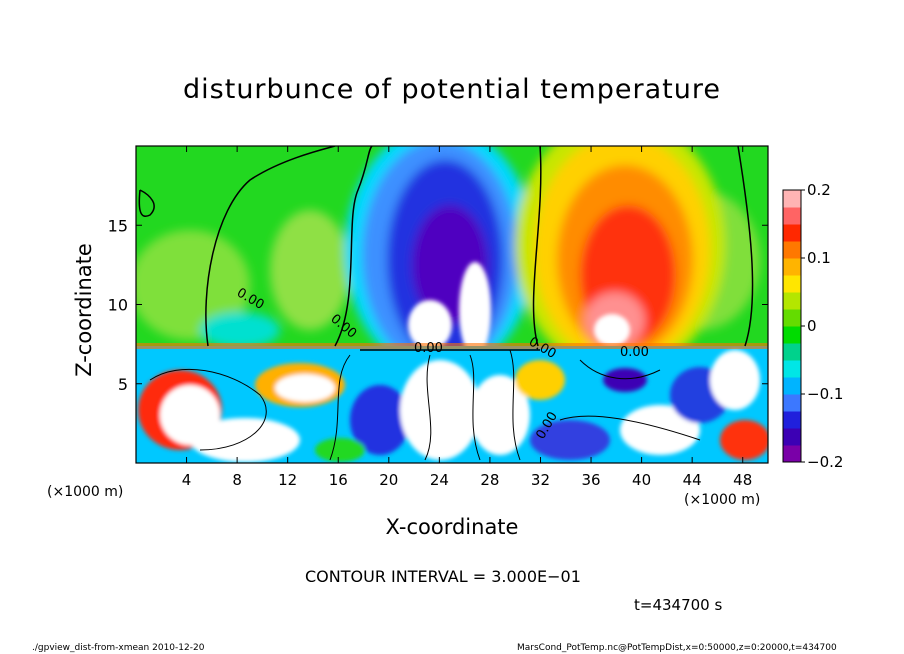  What do you see at coordinates (118, 648) in the screenshot?
I see `footer-command: ./gpview_dist-from-xmean 2010-12-20` at bounding box center [118, 648].